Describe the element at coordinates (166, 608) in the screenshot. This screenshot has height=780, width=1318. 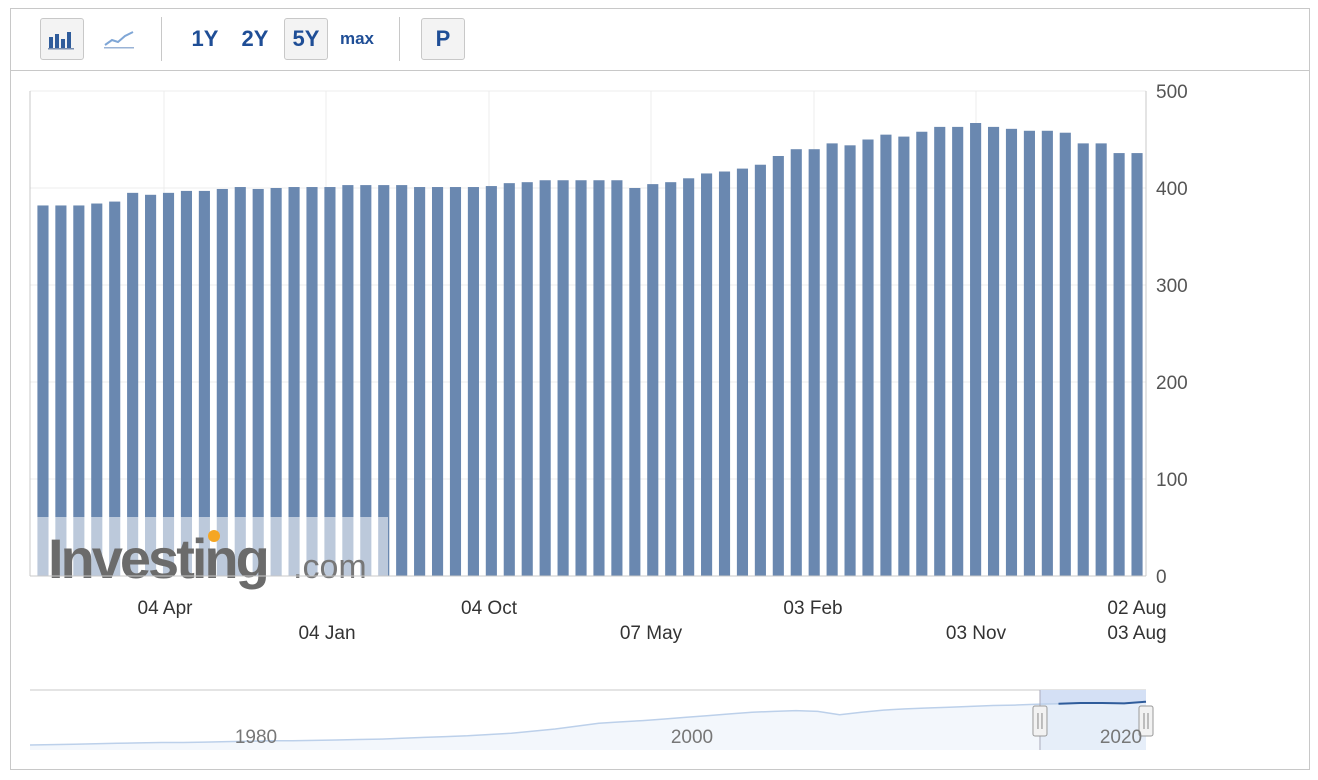
I see `x-tick-label: 04 Apr` at that location.